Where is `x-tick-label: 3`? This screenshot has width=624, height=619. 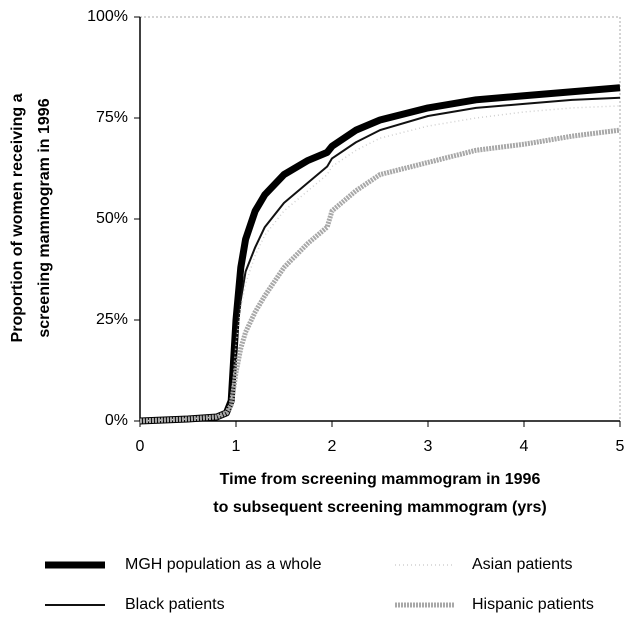 x-tick-label: 3 is located at coordinates (428, 446).